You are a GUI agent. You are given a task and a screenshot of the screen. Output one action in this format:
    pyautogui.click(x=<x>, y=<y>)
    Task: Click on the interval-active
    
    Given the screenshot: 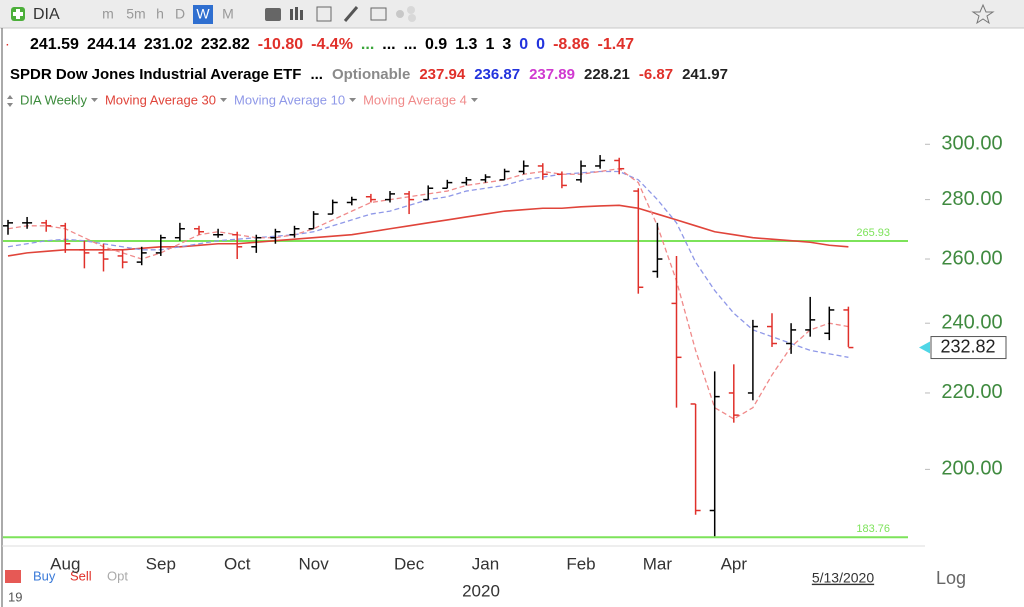 What is the action you would take?
    pyautogui.click(x=203, y=14)
    